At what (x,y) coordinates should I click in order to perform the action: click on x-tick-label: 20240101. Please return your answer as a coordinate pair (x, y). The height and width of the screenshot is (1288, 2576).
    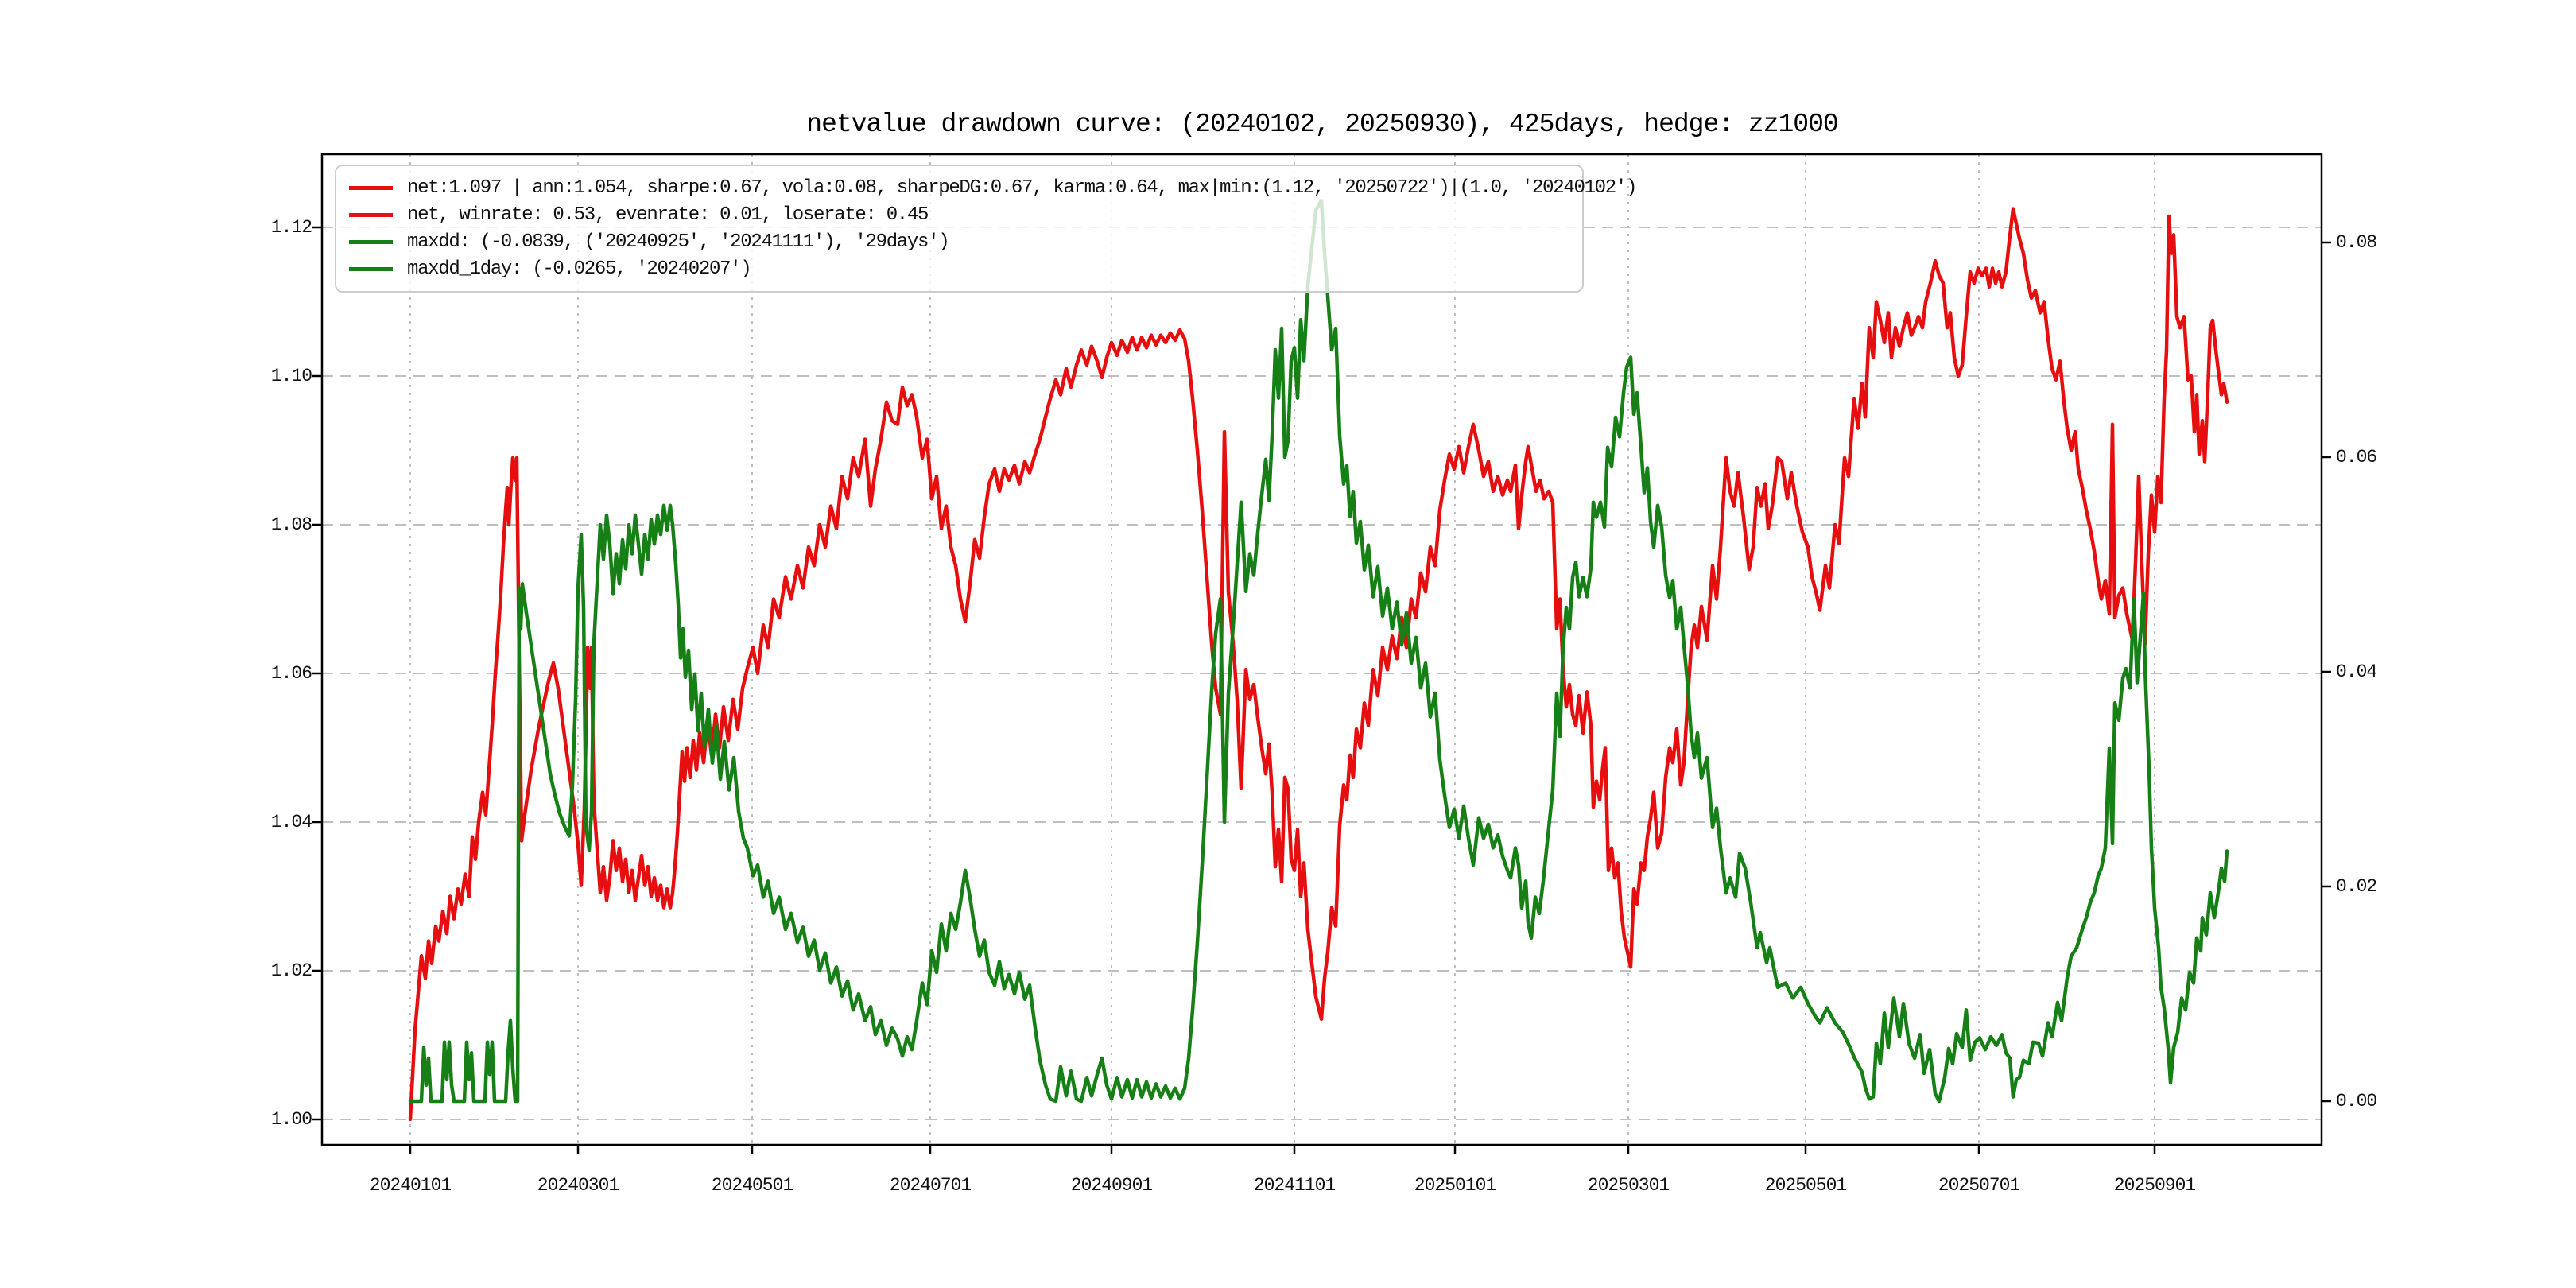
    Looking at the image, I should click on (411, 1185).